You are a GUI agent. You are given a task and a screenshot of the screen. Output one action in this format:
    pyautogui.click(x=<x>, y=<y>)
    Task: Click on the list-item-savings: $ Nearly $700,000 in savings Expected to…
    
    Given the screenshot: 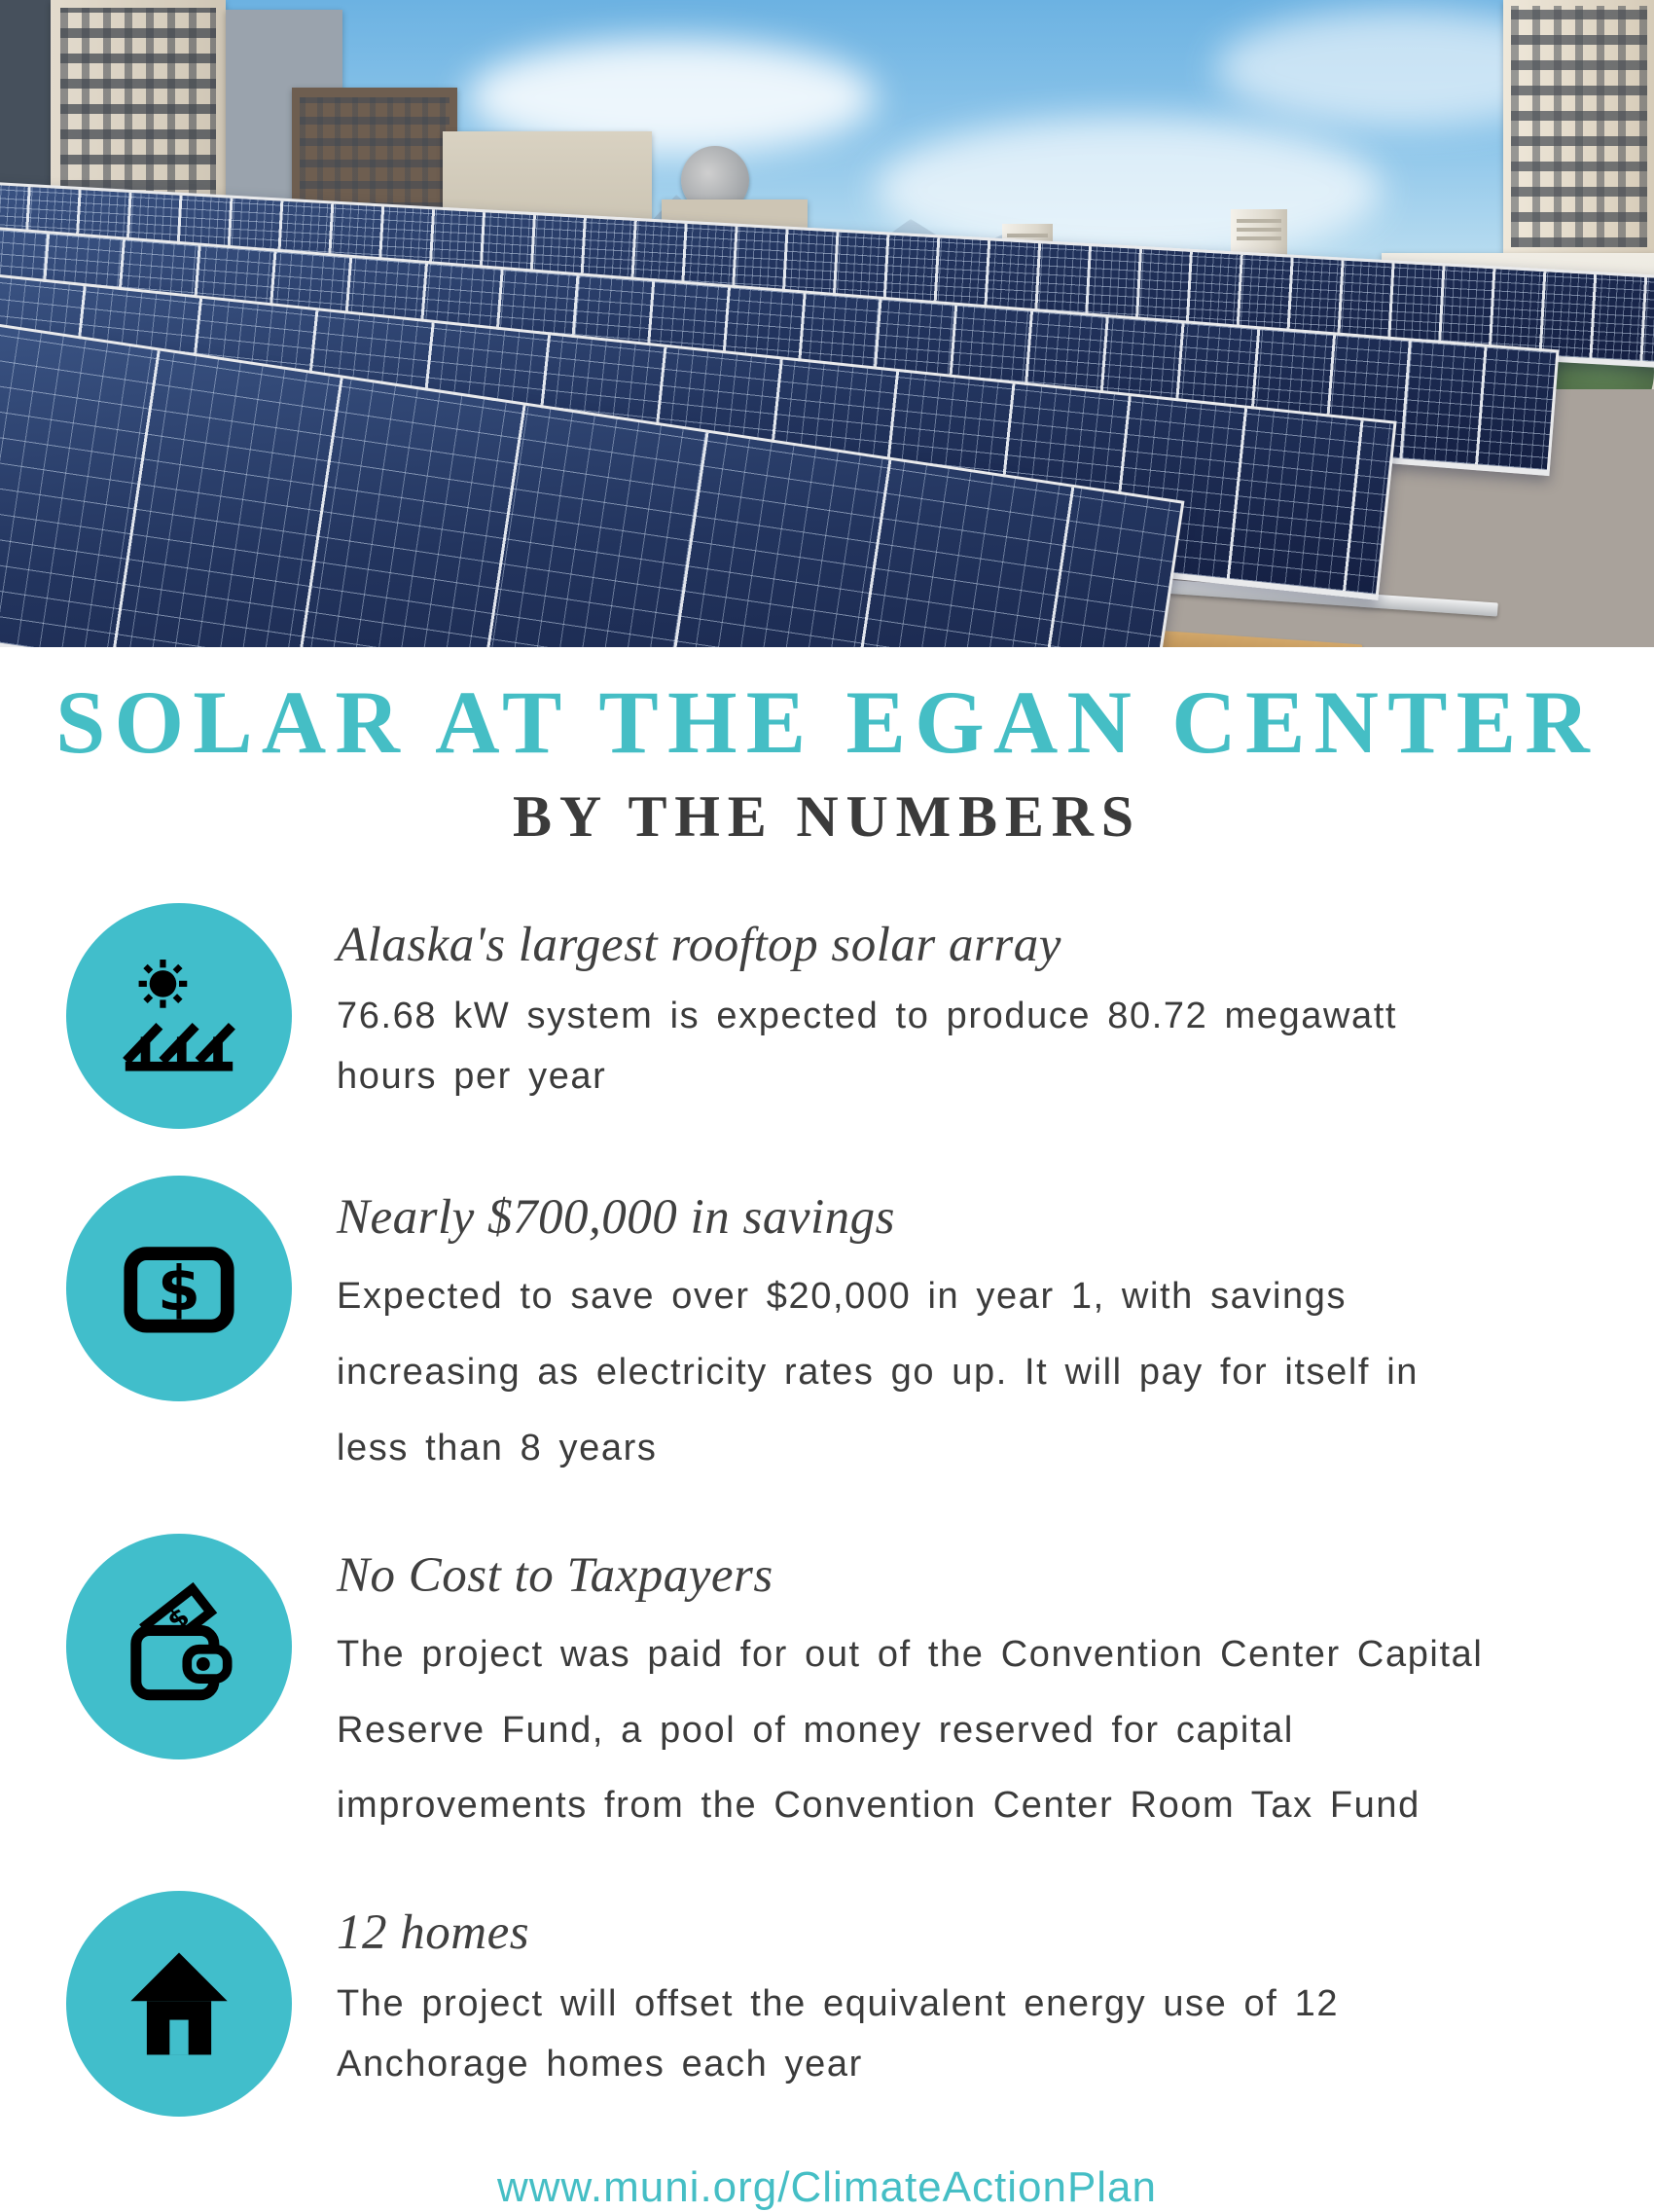 What is the action you would take?
    pyautogui.click(x=860, y=1331)
    